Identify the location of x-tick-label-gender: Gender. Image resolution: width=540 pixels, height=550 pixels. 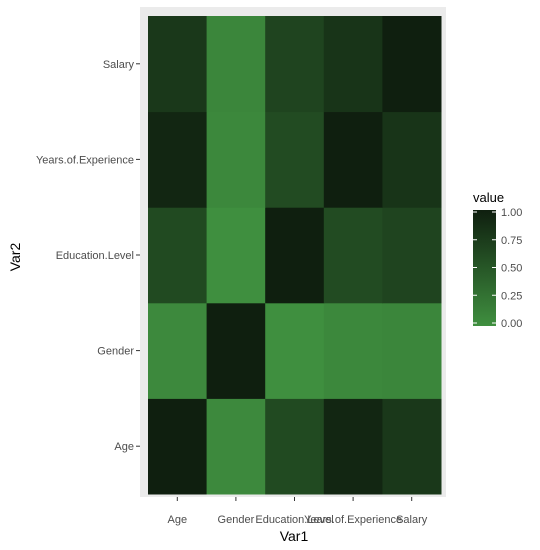
(236, 520).